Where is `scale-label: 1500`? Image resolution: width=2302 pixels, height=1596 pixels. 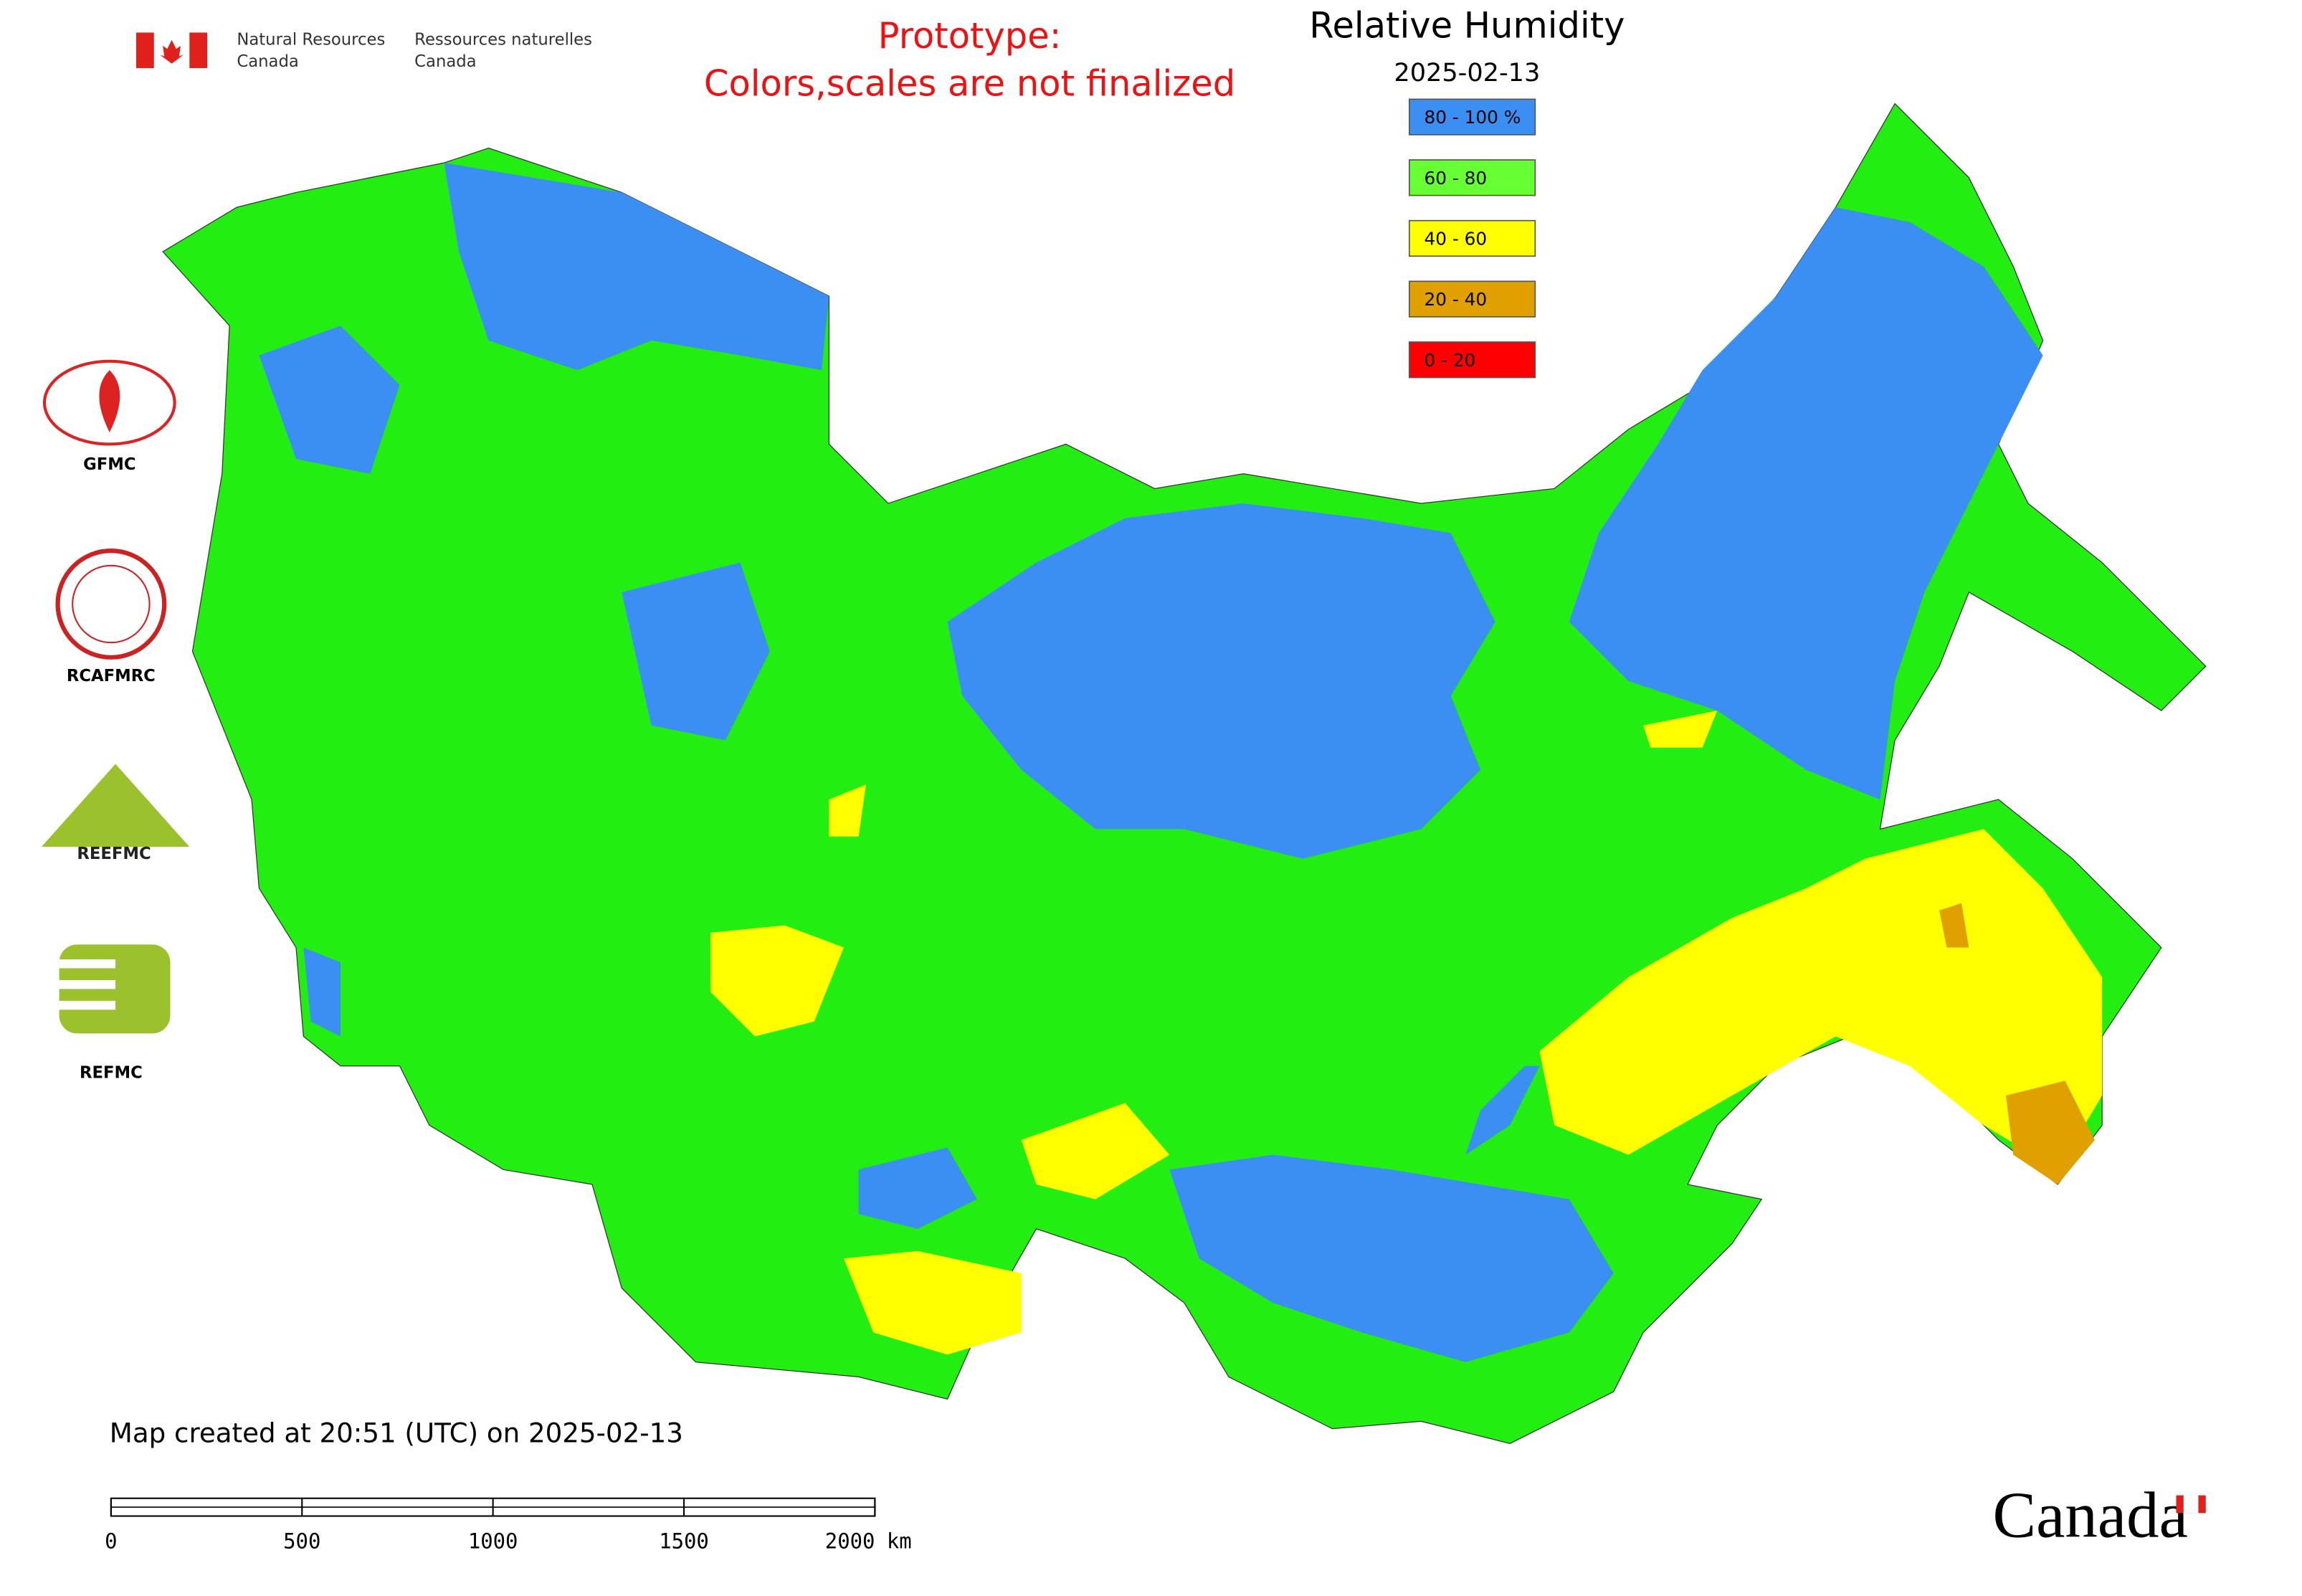
scale-label: 1500 is located at coordinates (684, 1541).